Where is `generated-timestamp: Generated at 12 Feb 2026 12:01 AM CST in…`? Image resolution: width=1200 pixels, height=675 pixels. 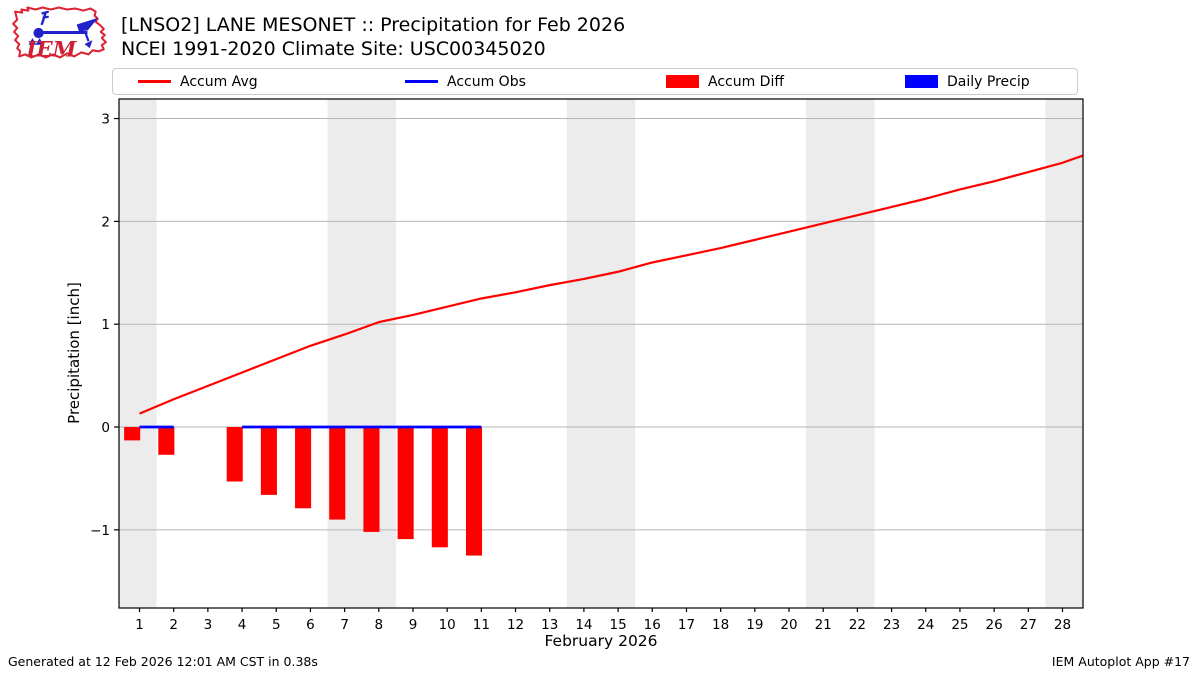
generated-timestamp: Generated at 12 Feb 2026 12:01 AM CST in… is located at coordinates (163, 661).